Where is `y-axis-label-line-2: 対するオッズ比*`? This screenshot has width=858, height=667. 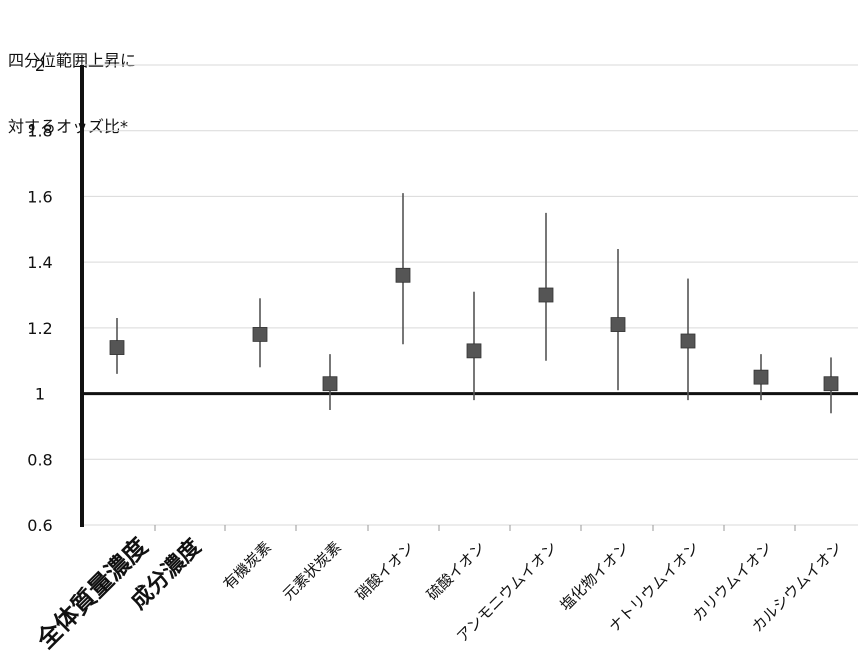
y-axis-label-line-2: 対するオッズ比* is located at coordinates (68, 126).